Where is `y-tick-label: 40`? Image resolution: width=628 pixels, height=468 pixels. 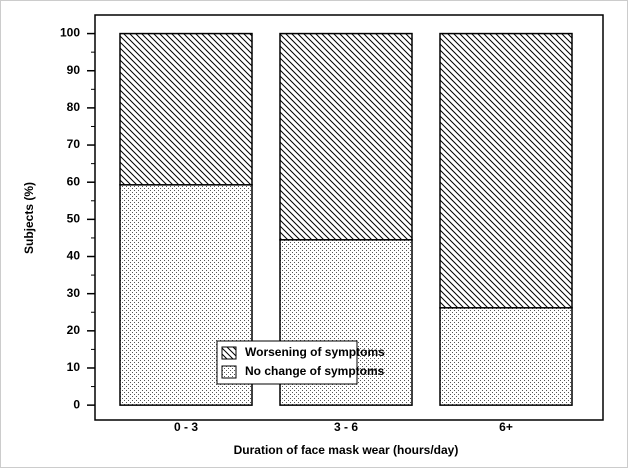 y-tick-label: 40 is located at coordinates (74, 256).